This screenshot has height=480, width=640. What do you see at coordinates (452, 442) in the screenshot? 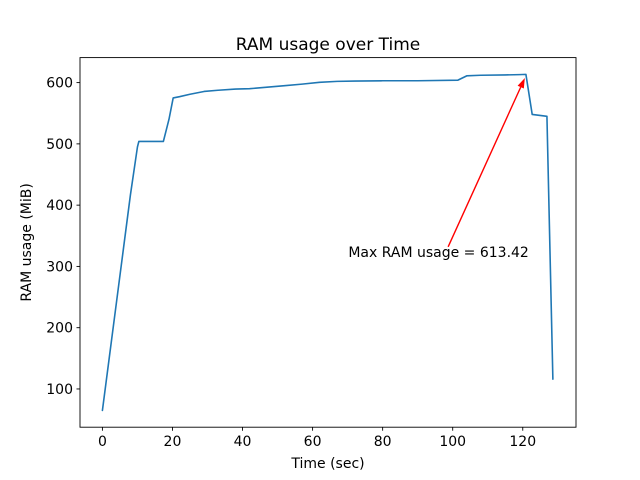
I see `x-tick-label: 100` at bounding box center [452, 442].